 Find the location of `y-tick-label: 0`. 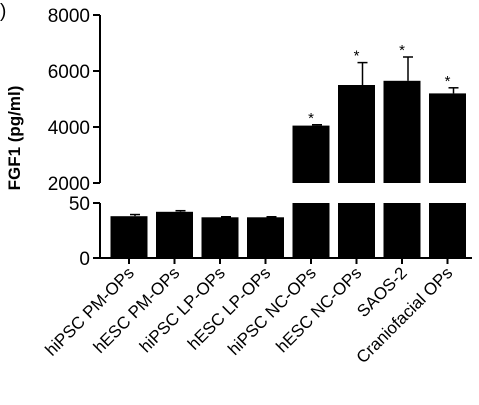

y-tick-label: 0 is located at coordinates (84, 259).